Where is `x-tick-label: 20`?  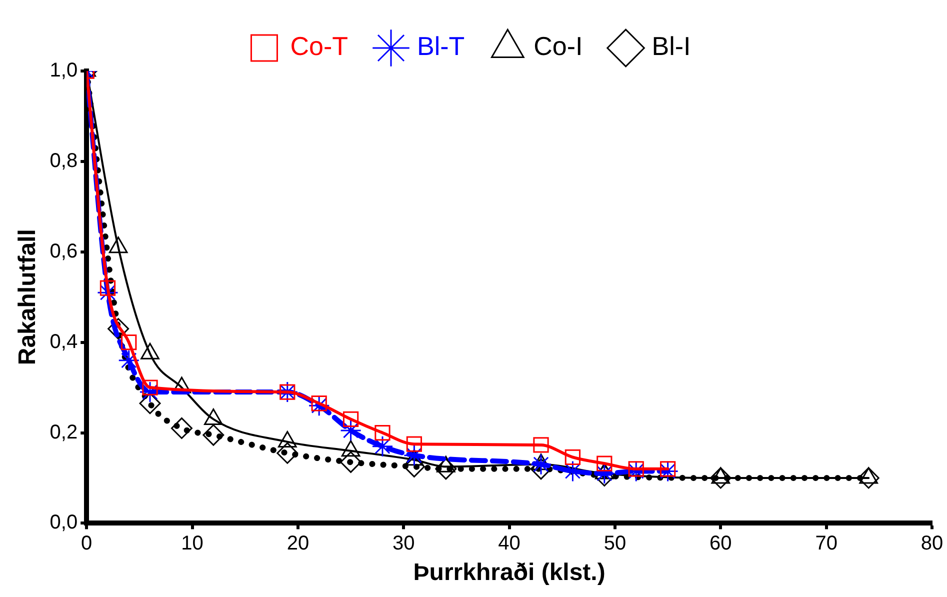
x-tick-label: 20 is located at coordinates (298, 543).